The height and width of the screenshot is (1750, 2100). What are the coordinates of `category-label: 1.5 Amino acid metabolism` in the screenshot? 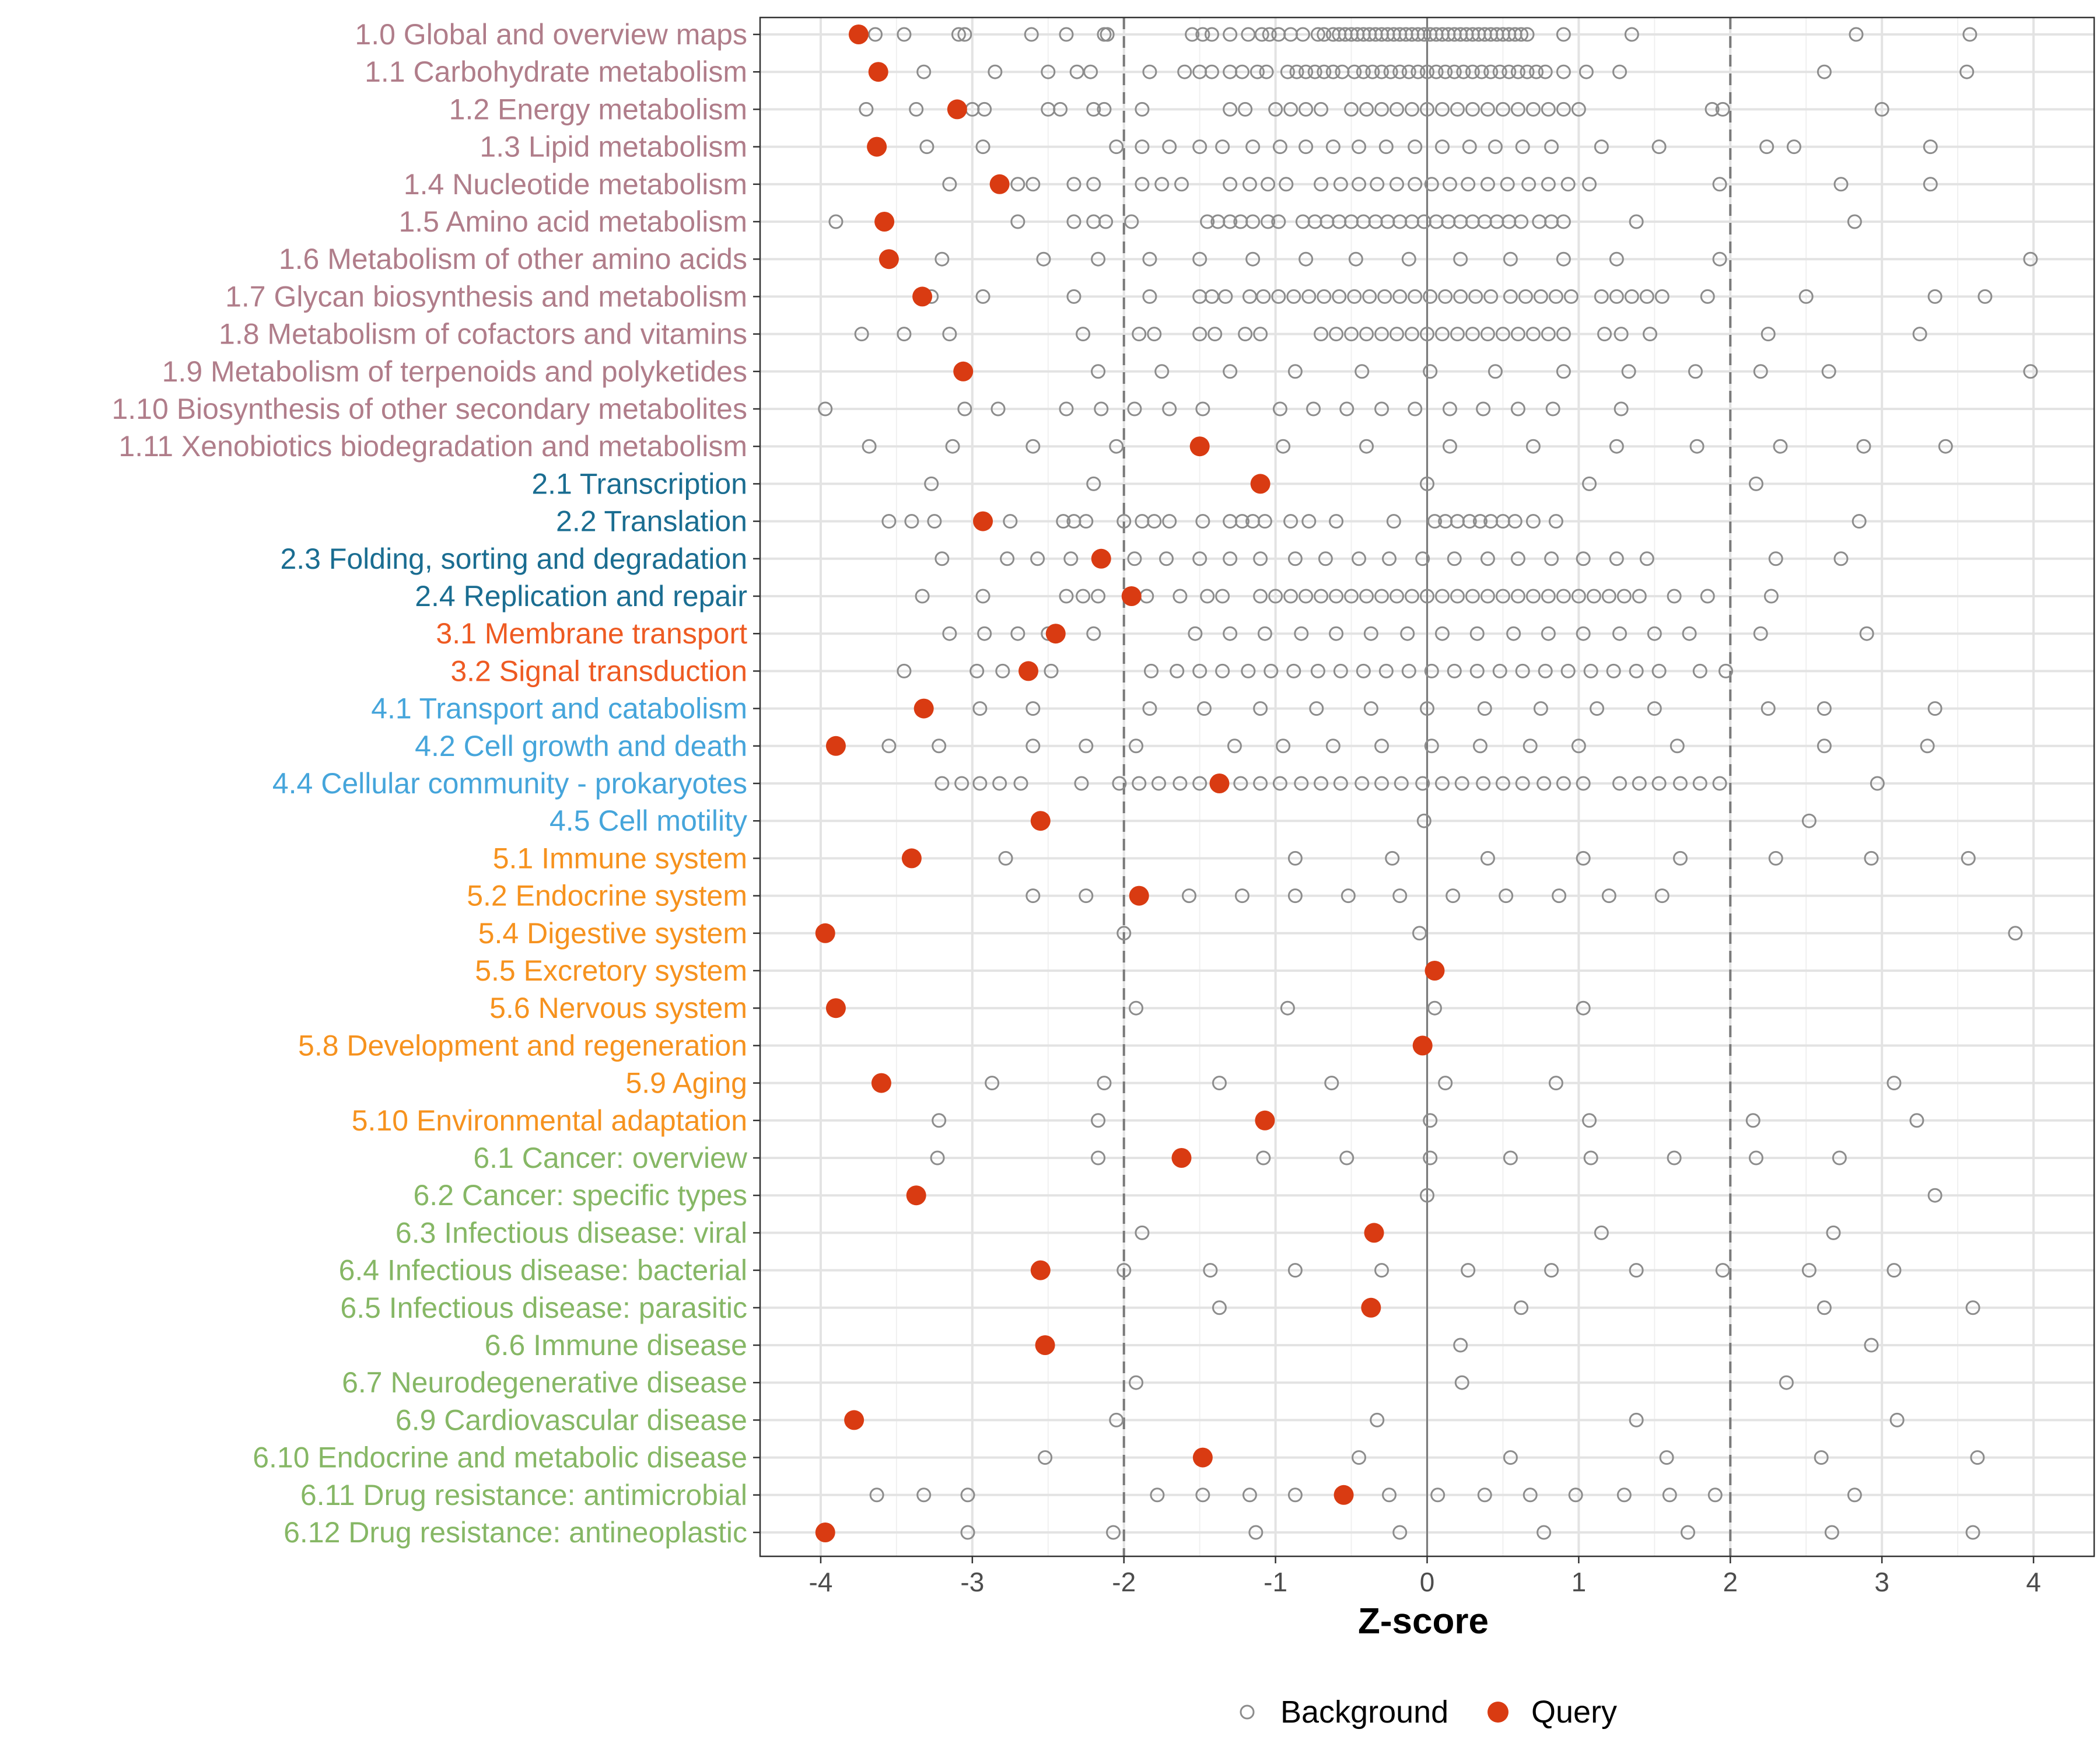 It's located at (572, 221).